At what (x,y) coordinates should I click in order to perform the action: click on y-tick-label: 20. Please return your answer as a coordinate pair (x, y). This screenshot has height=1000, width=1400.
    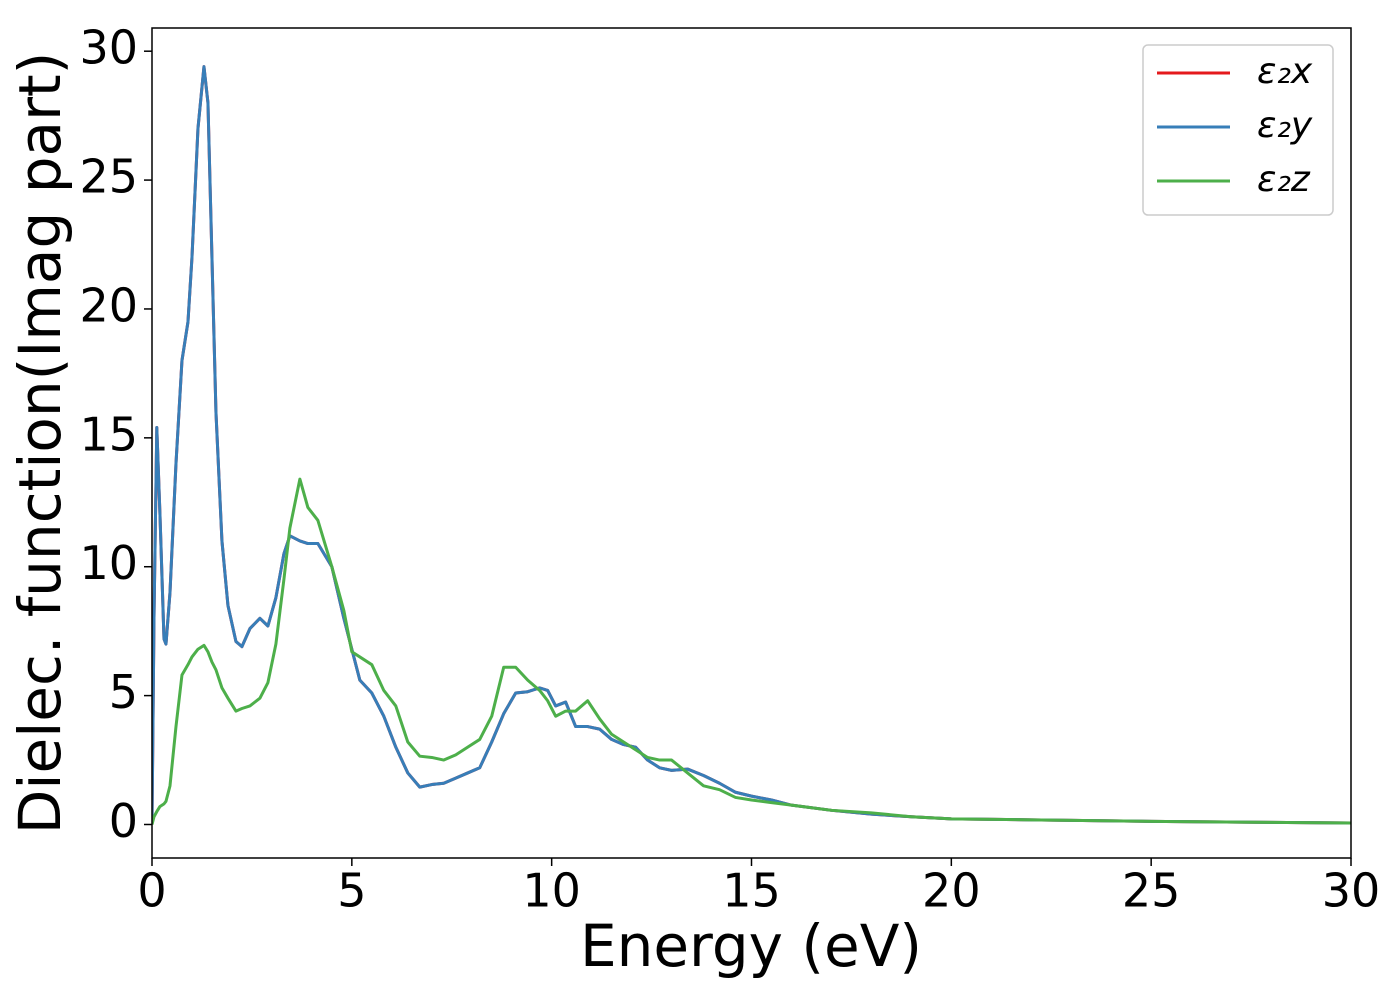
    Looking at the image, I should click on (108, 305).